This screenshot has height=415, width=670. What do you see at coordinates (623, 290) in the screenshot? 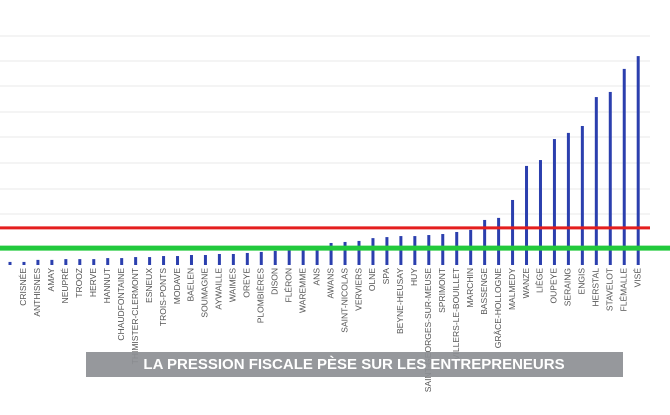
I see `x-tick-label: FLÉMALLE` at bounding box center [623, 290].